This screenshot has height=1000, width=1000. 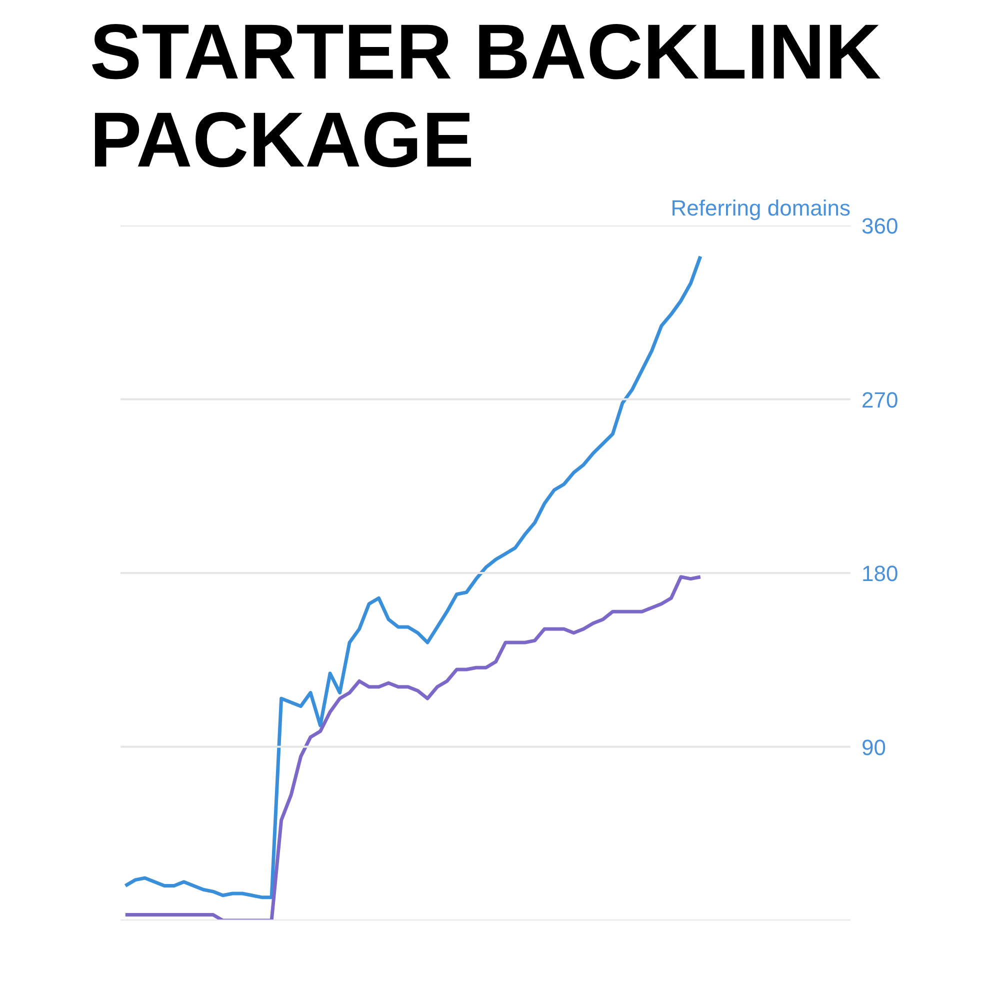 What do you see at coordinates (486, 96) in the screenshot?
I see `chart-title: STARTER BACKLINK PACKAGE` at bounding box center [486, 96].